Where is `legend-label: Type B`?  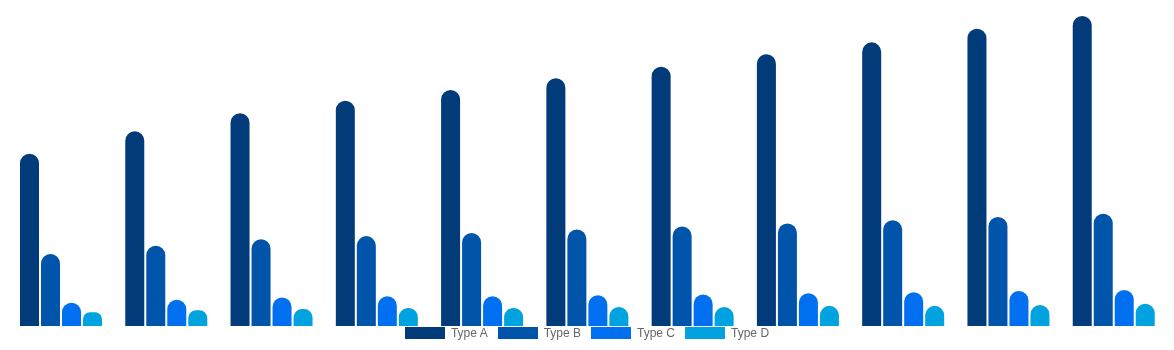
legend-label: Type B is located at coordinates (562, 333).